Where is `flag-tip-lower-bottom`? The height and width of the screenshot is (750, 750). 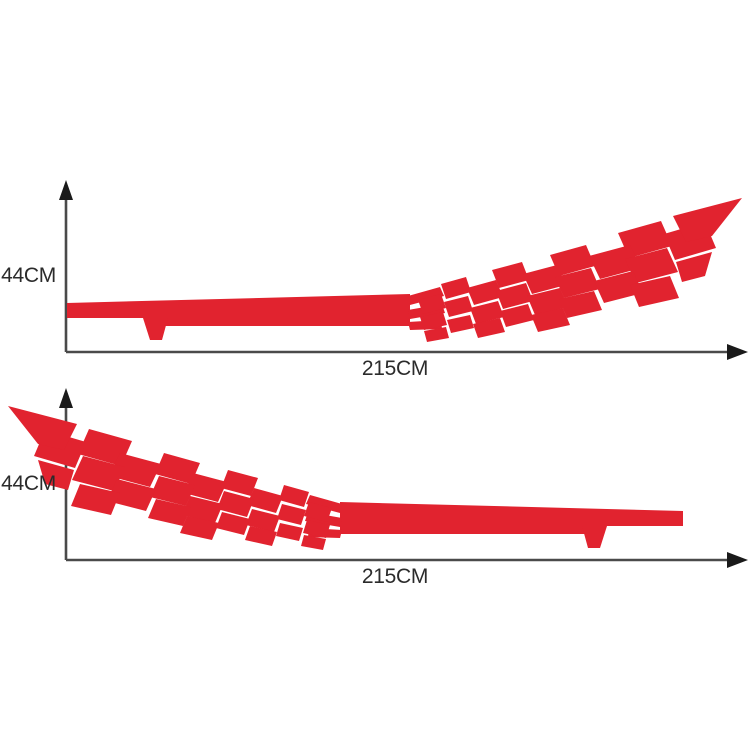 flag-tip-lower-bottom is located at coordinates (56, 475).